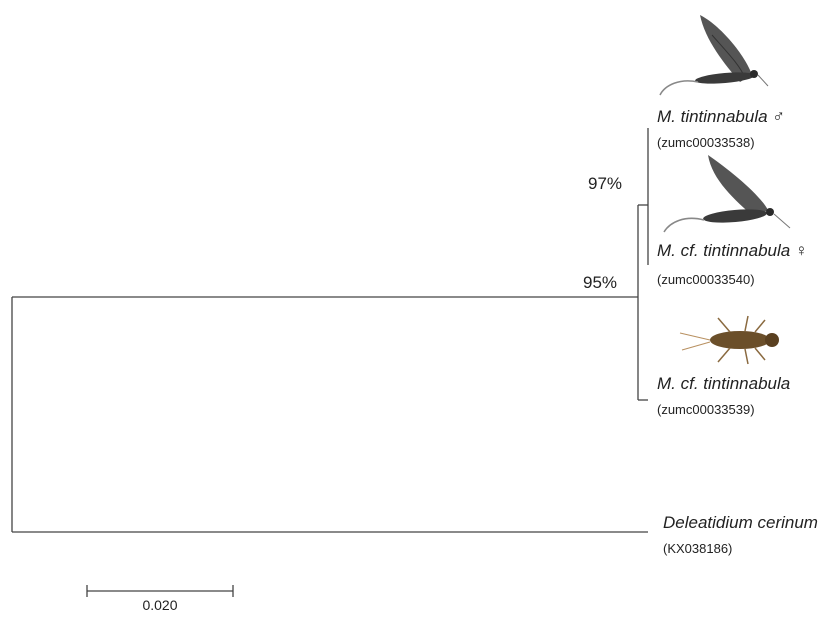 The width and height of the screenshot is (835, 619). Describe the element at coordinates (729, 340) in the screenshot. I see `nymph-image` at that location.